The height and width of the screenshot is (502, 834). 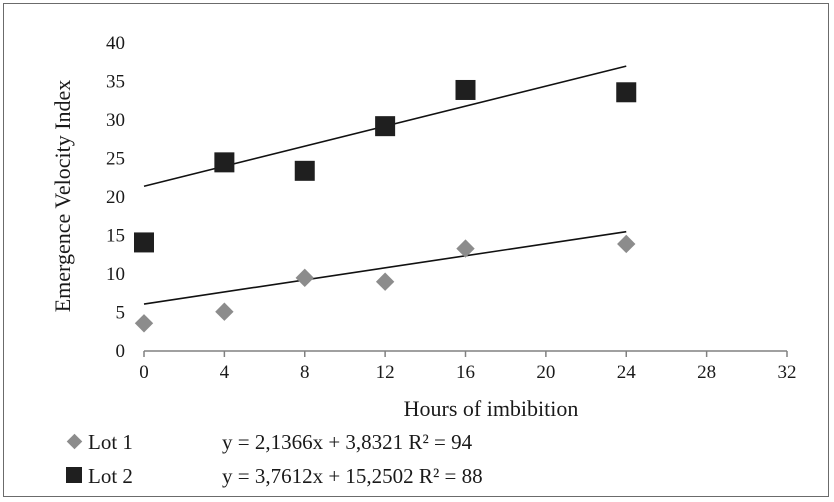 What do you see at coordinates (115, 43) in the screenshot?
I see `y-tick-label: 40` at bounding box center [115, 43].